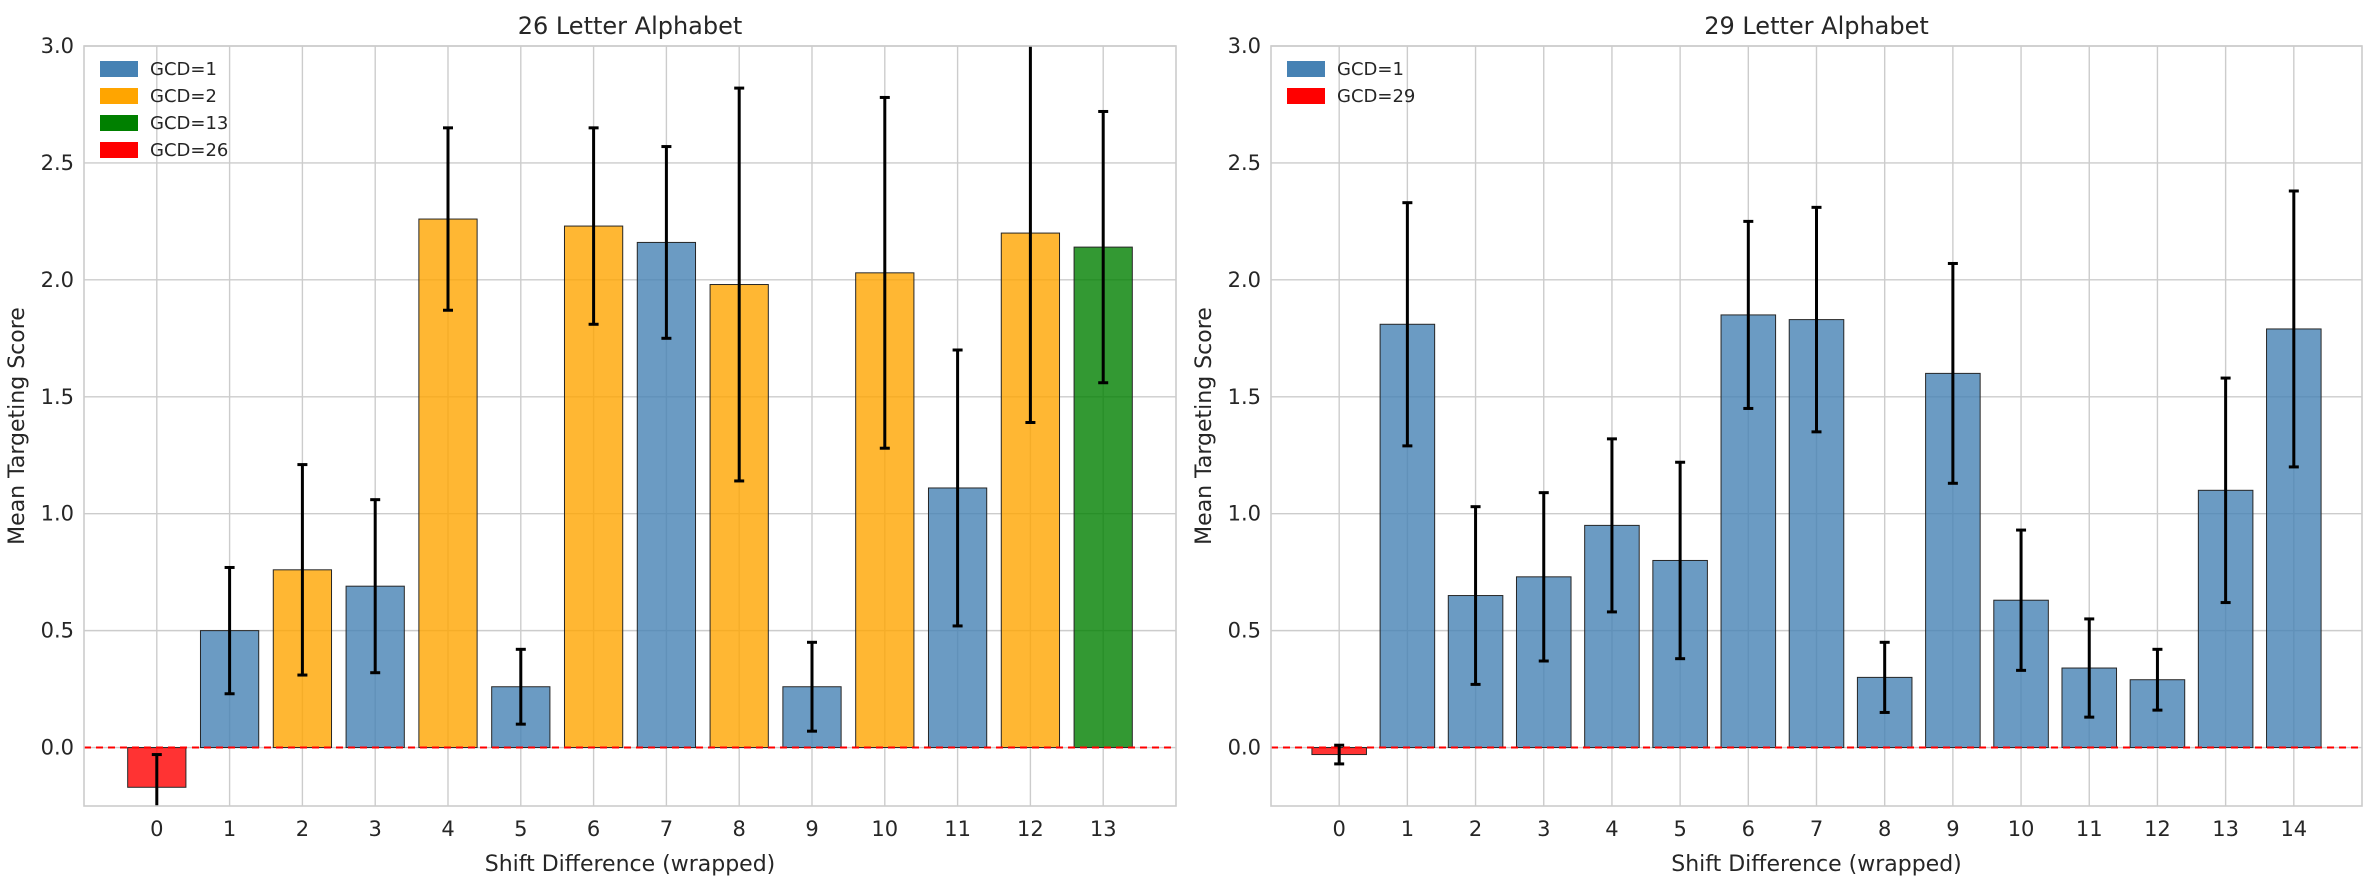  Describe the element at coordinates (1351, 83) in the screenshot. I see `legend: GCD=1 GCD=29` at that location.